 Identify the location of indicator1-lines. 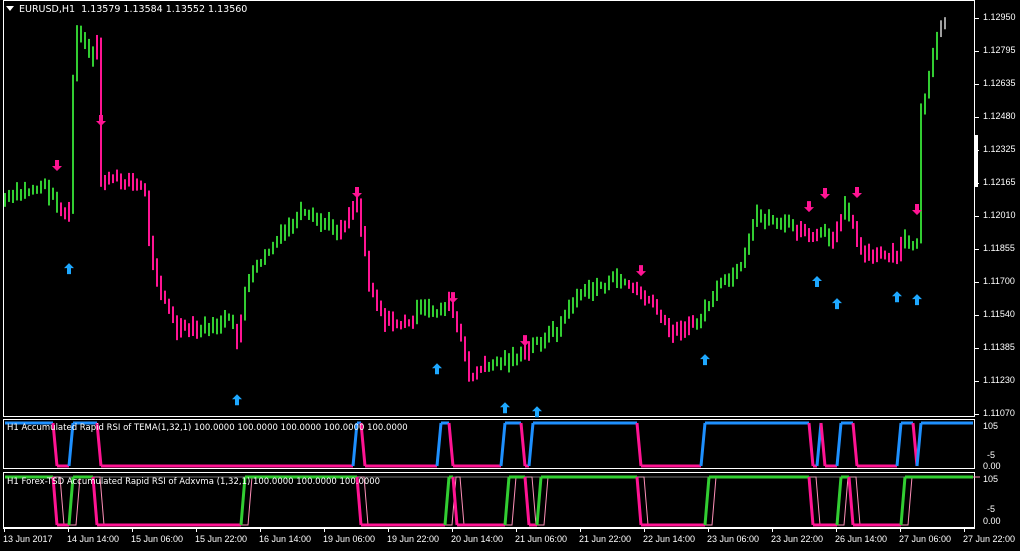
(489, 444).